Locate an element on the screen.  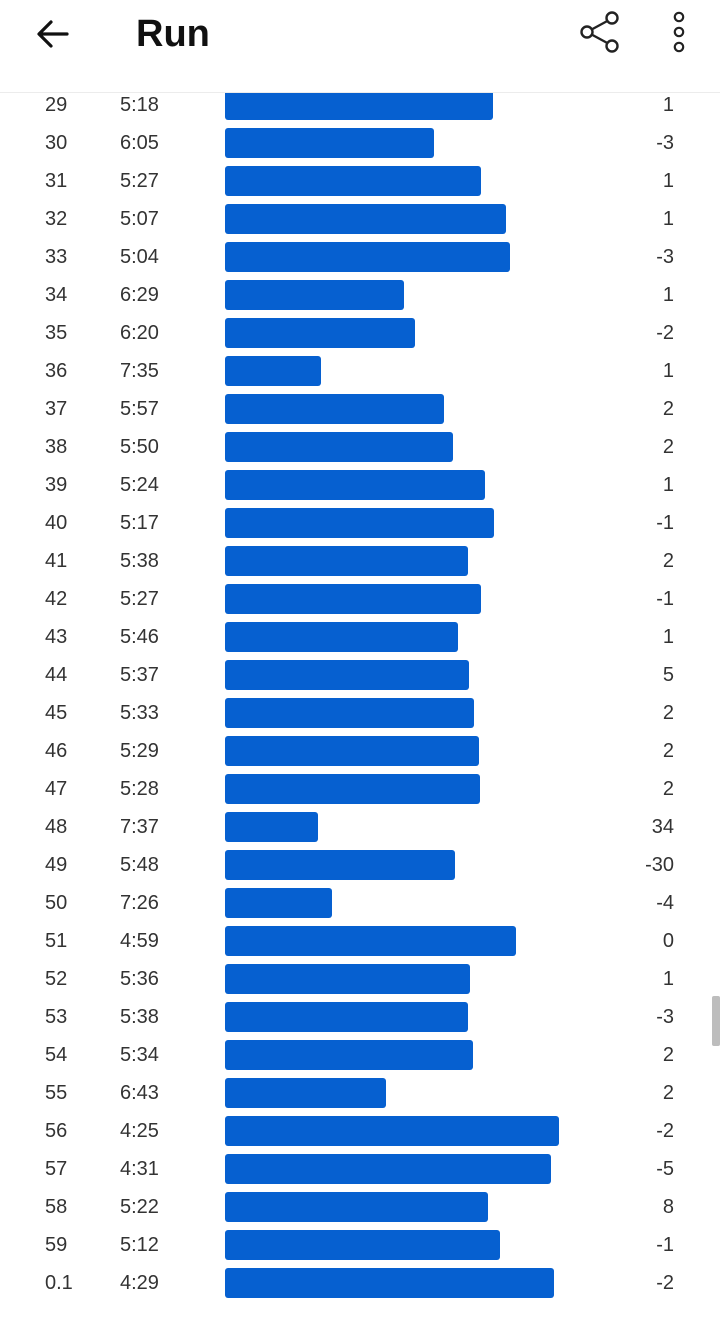
split-km: 46 is located at coordinates (56, 751).